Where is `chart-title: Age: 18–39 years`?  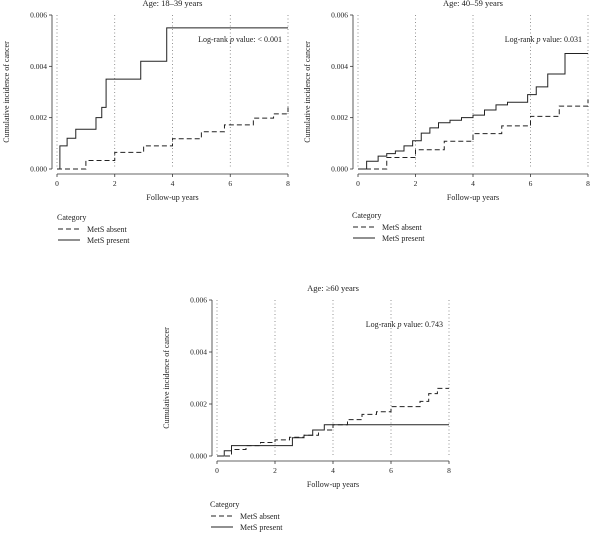 chart-title: Age: 18–39 years is located at coordinates (173, 4).